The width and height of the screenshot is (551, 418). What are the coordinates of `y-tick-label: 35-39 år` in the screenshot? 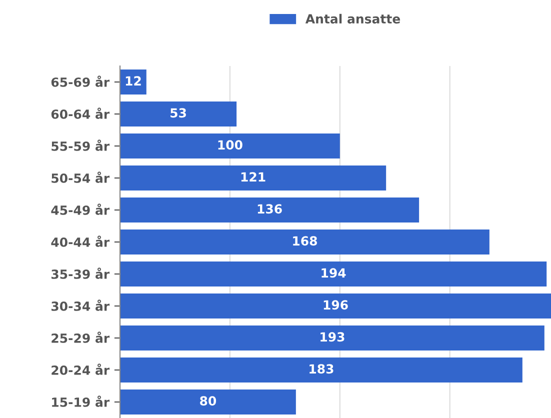 It's located at (80, 273).